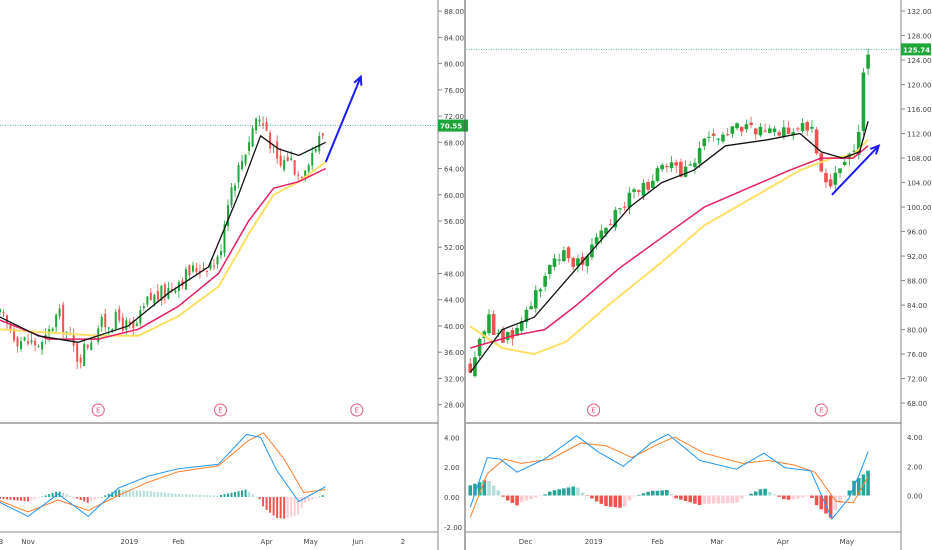  What do you see at coordinates (454, 12) in the screenshot?
I see `price-tick-label: 88.00` at bounding box center [454, 12].